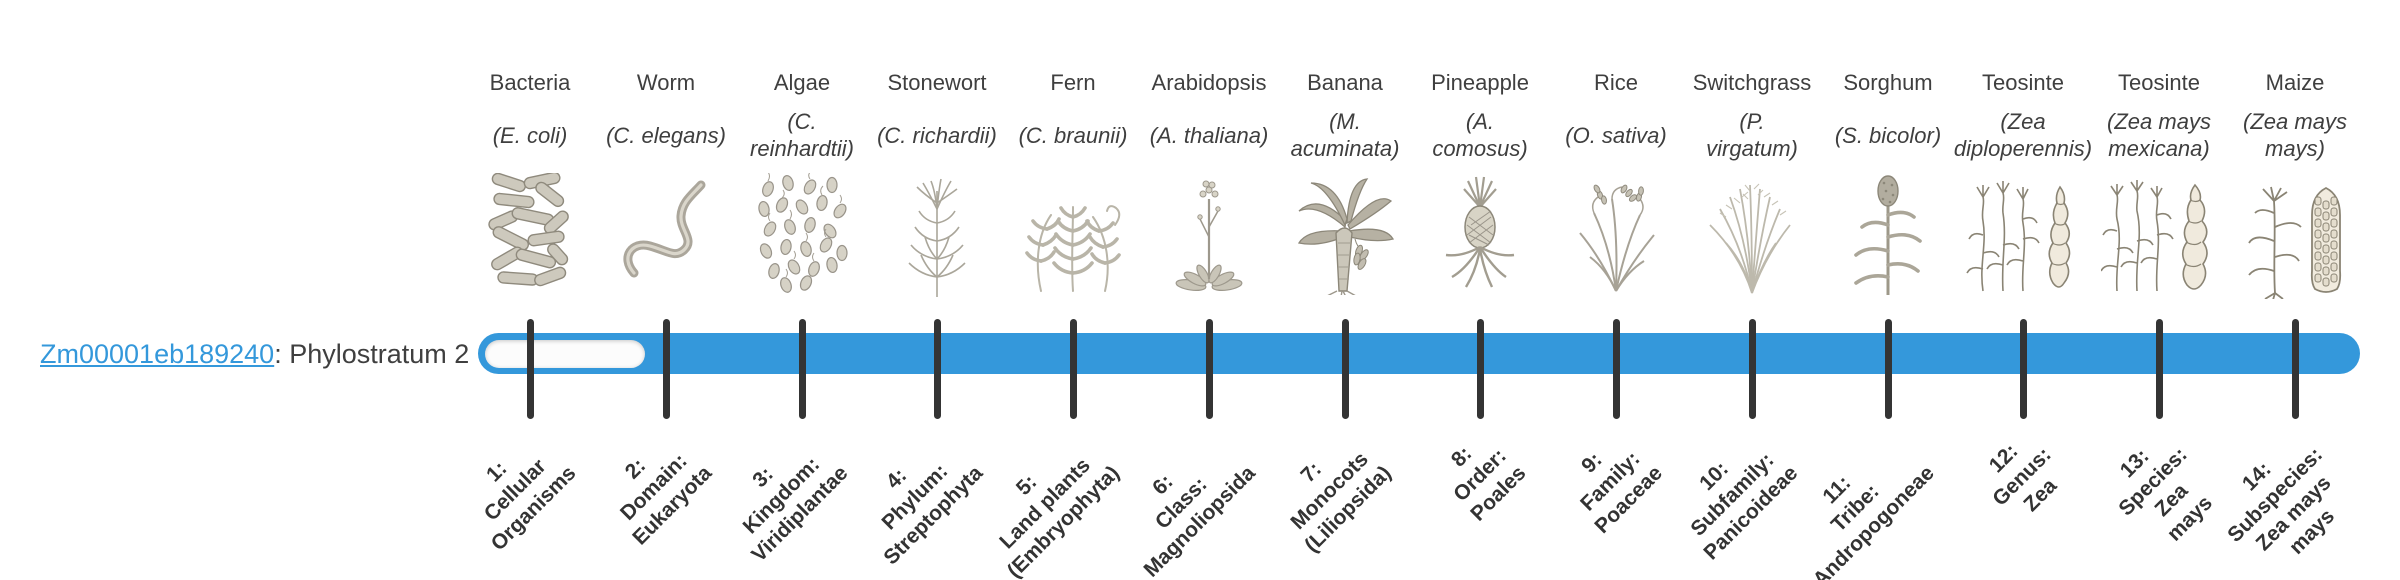  What do you see at coordinates (1888, 235) in the screenshot?
I see `sorghum-icon` at bounding box center [1888, 235].